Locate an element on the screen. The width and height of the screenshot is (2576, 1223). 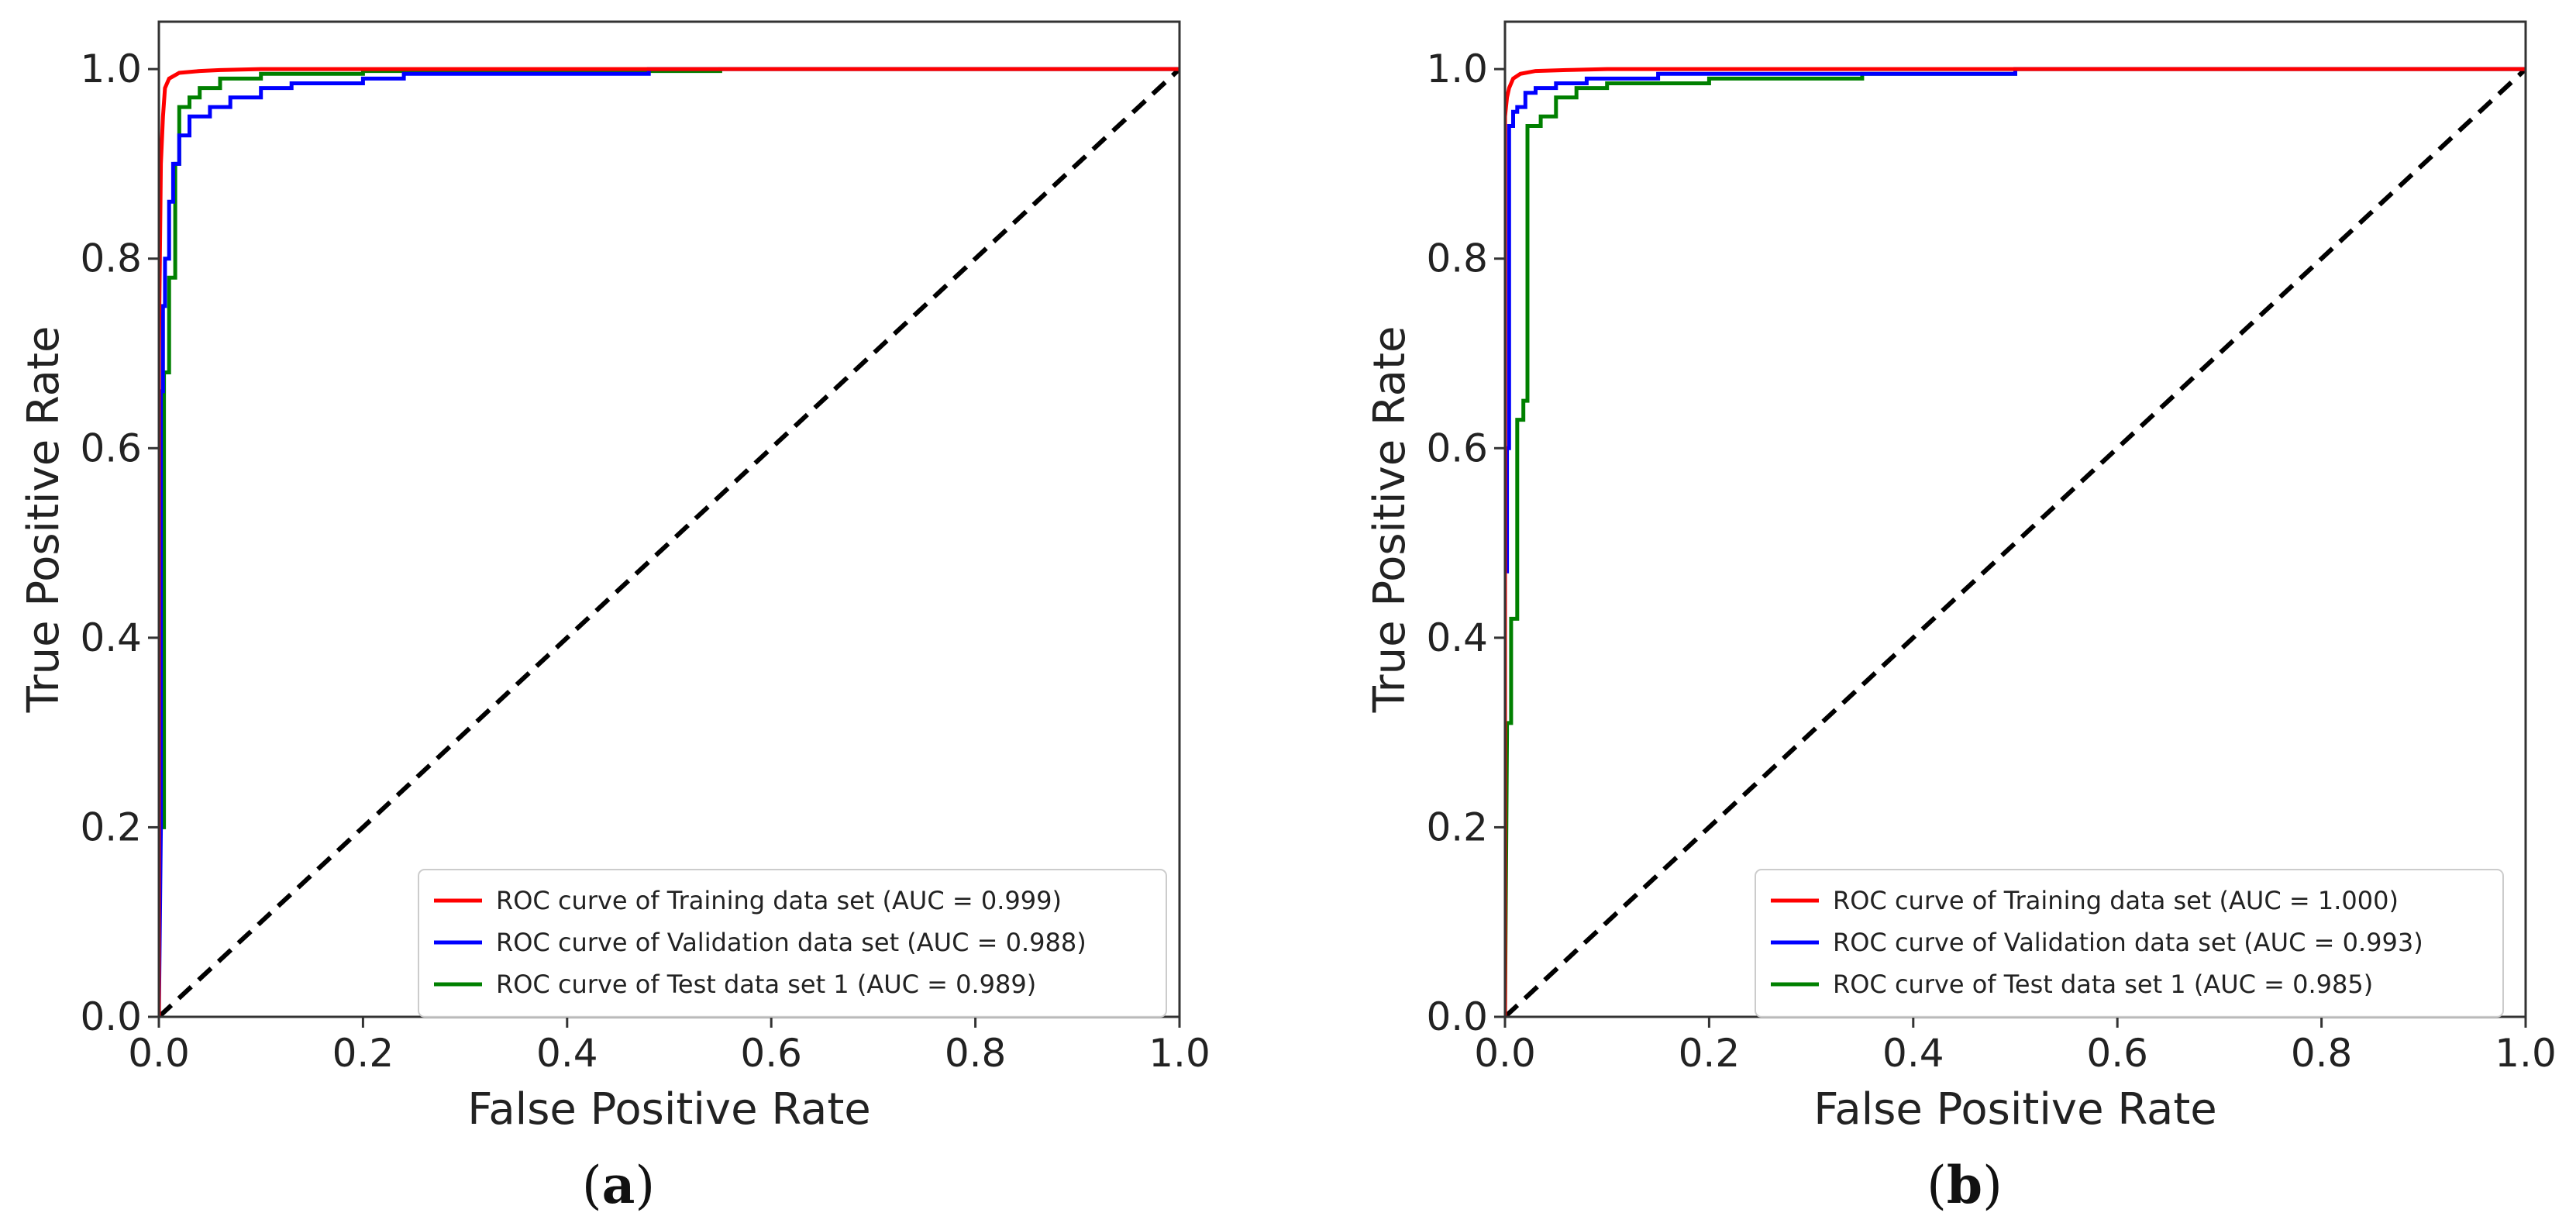
panel-b-x-tick-label: 0.4 is located at coordinates (1913, 1053).